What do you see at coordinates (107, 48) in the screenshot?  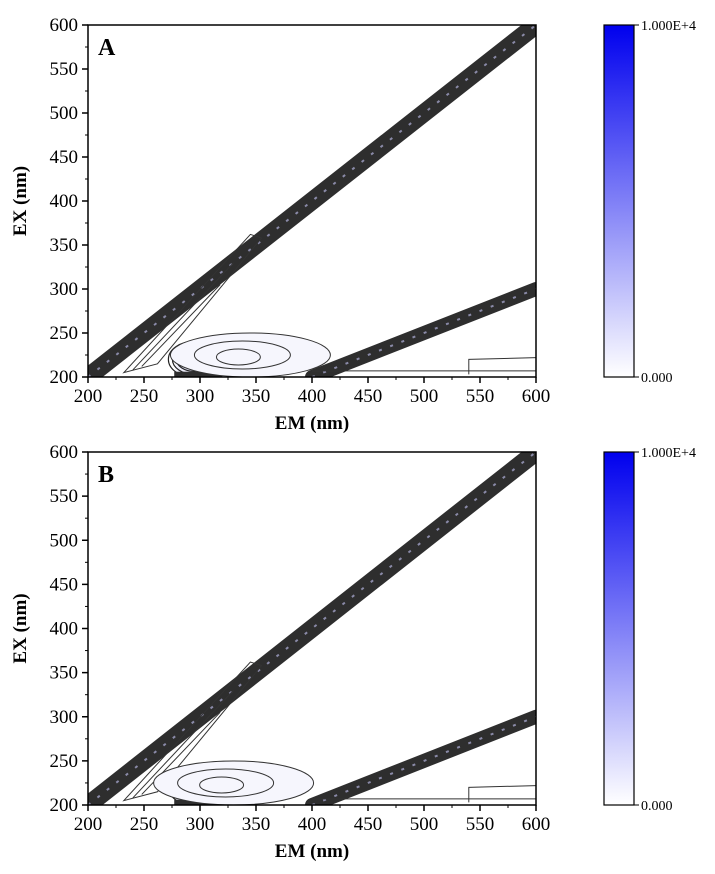 I see `panel-label: A` at bounding box center [107, 48].